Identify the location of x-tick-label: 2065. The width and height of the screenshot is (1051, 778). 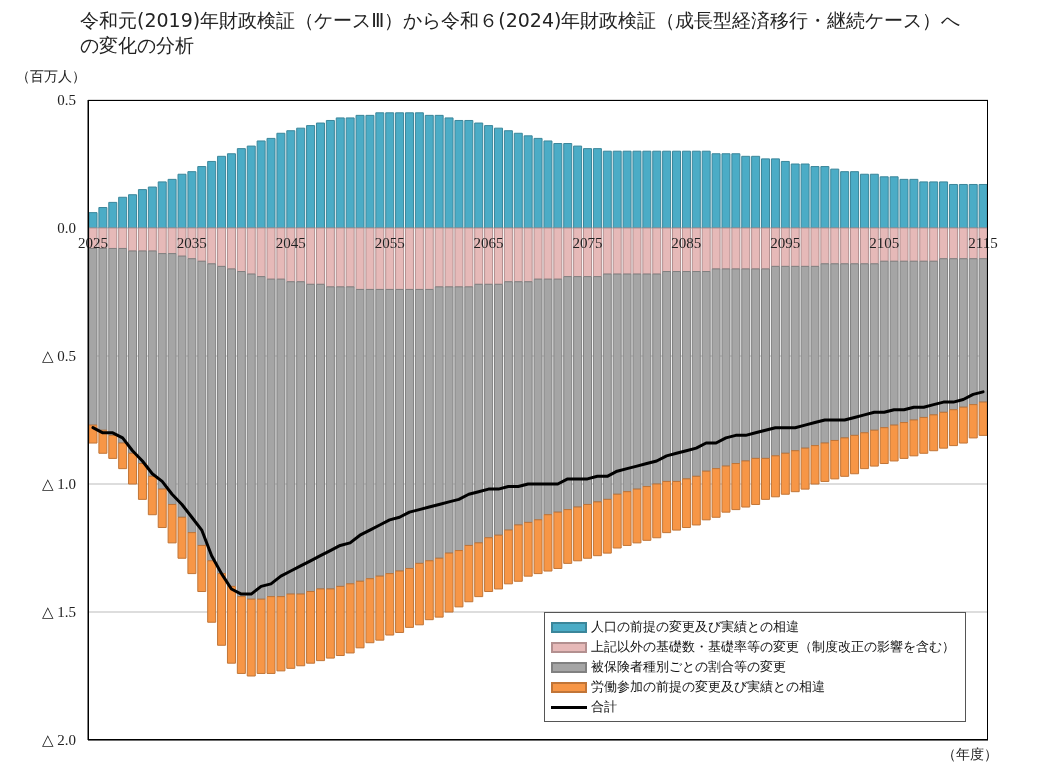
(488, 243).